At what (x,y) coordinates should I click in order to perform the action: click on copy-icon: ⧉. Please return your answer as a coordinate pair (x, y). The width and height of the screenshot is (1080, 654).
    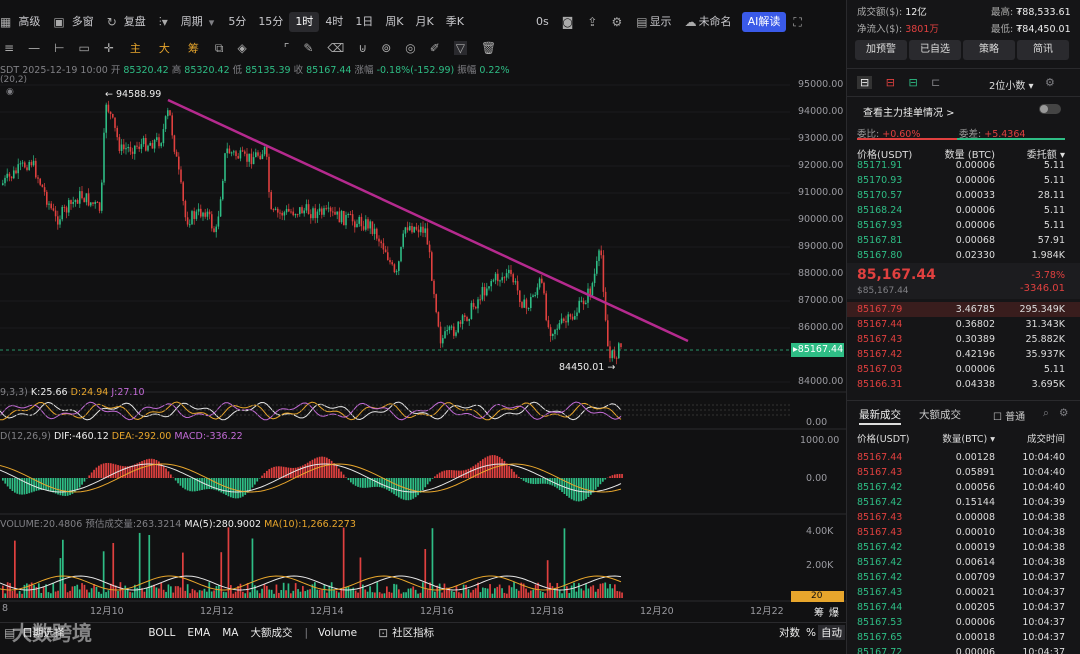
    Looking at the image, I should click on (219, 47).